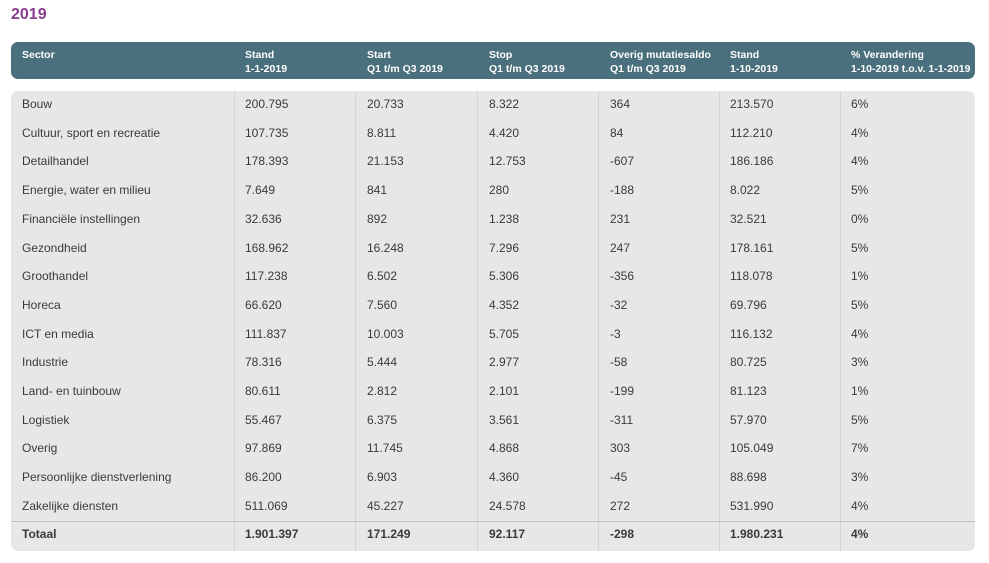 The height and width of the screenshot is (563, 989). I want to click on table-cell: 6%, so click(860, 104).